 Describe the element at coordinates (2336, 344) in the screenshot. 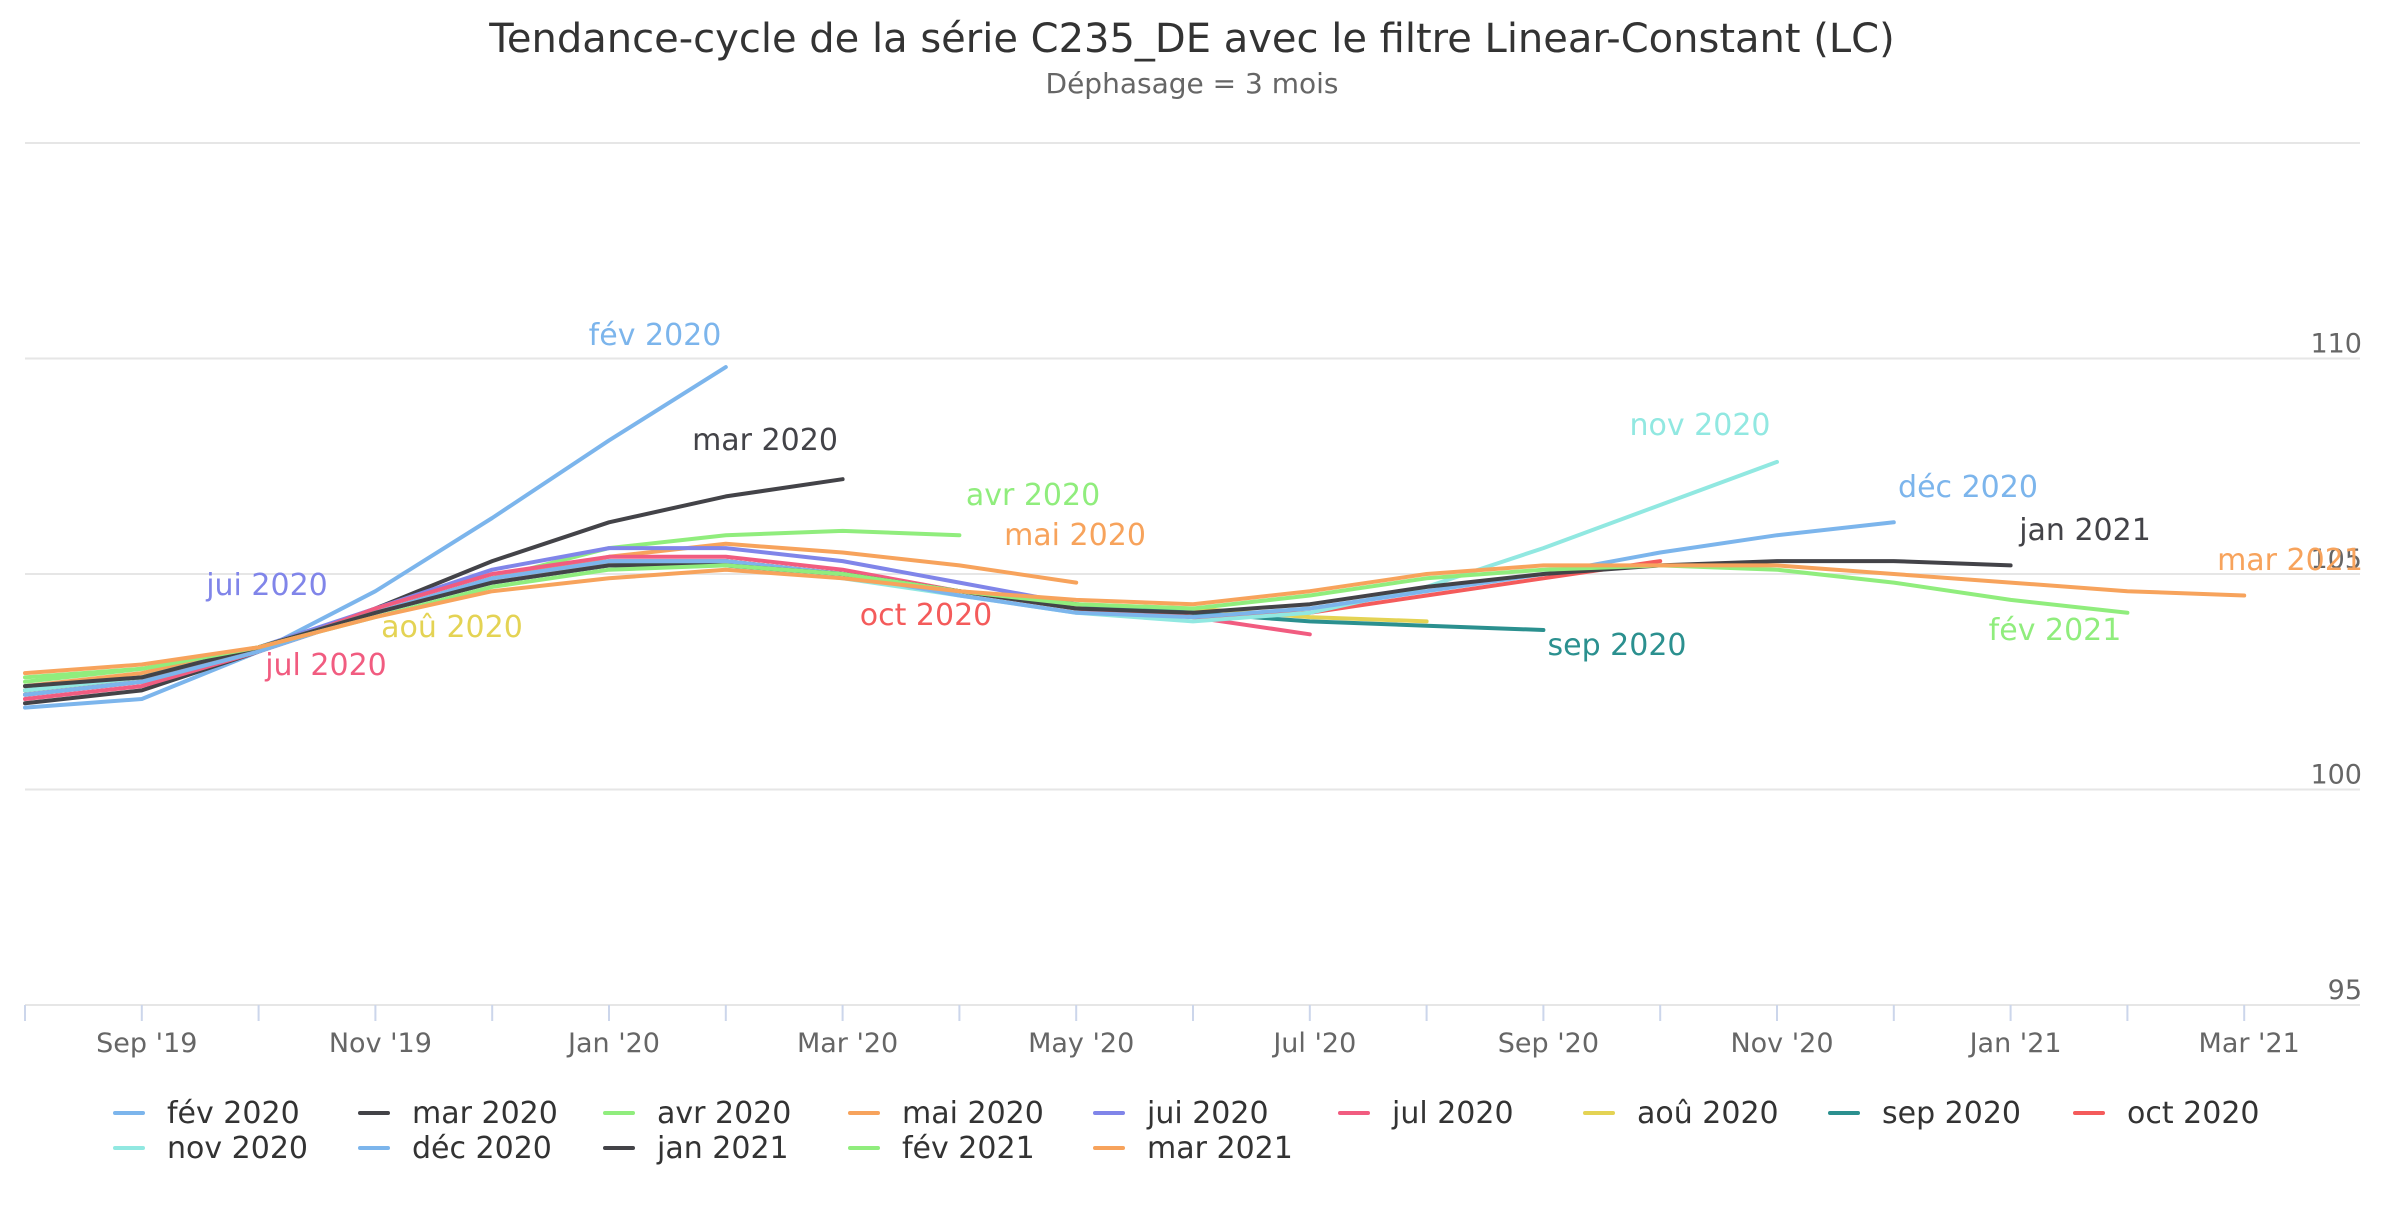

I see `y-tick-label: 110` at that location.